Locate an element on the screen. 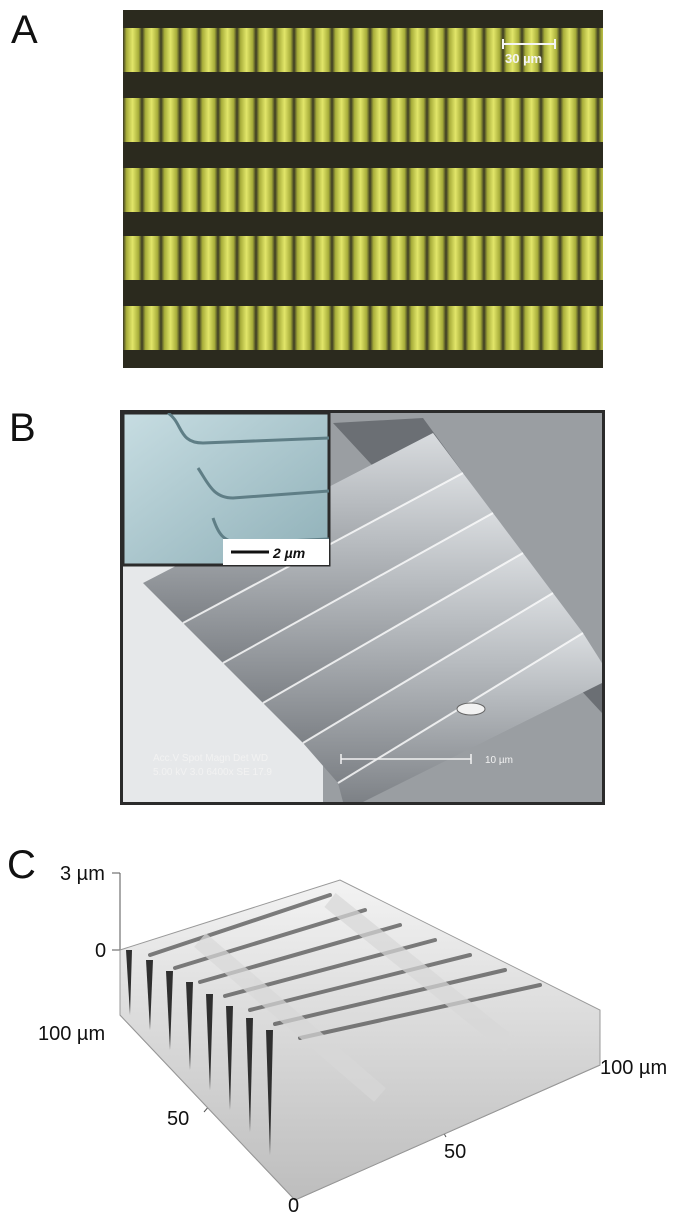 This screenshot has width=677, height=1217. sem-scale-label: 10 µm is located at coordinates (499, 760).